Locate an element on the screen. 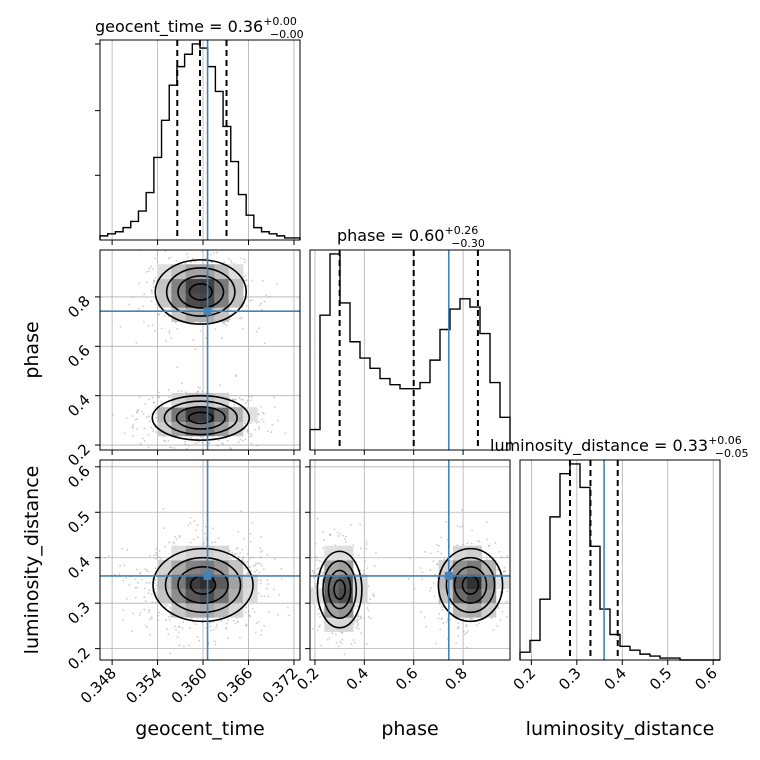  x-tick-label: 0.3 is located at coordinates (570, 679).